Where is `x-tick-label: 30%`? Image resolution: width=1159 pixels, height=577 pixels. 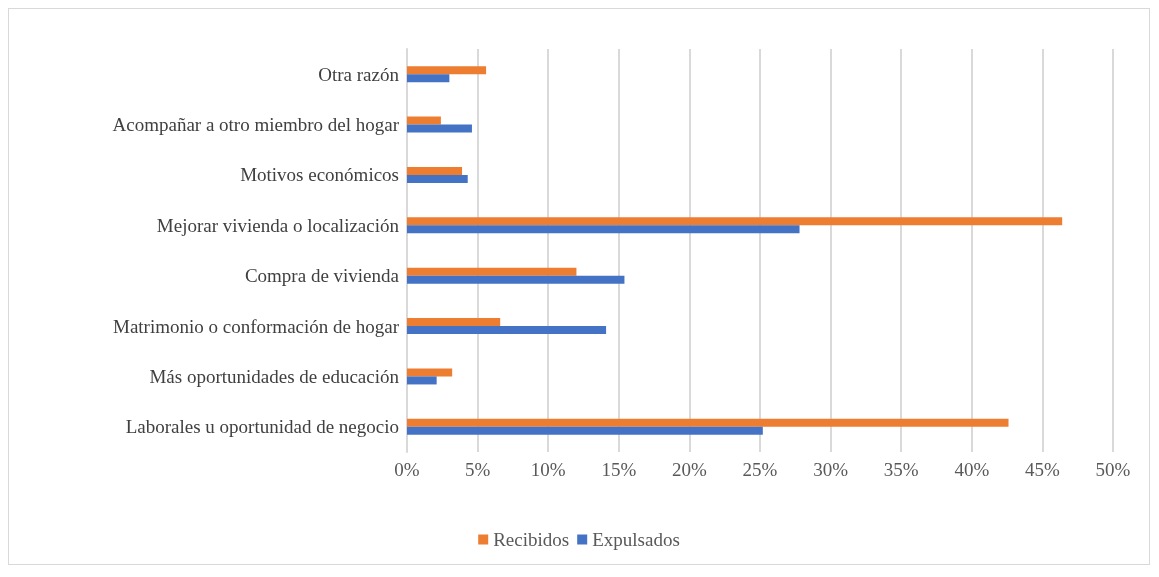 x-tick-label: 30% is located at coordinates (831, 469).